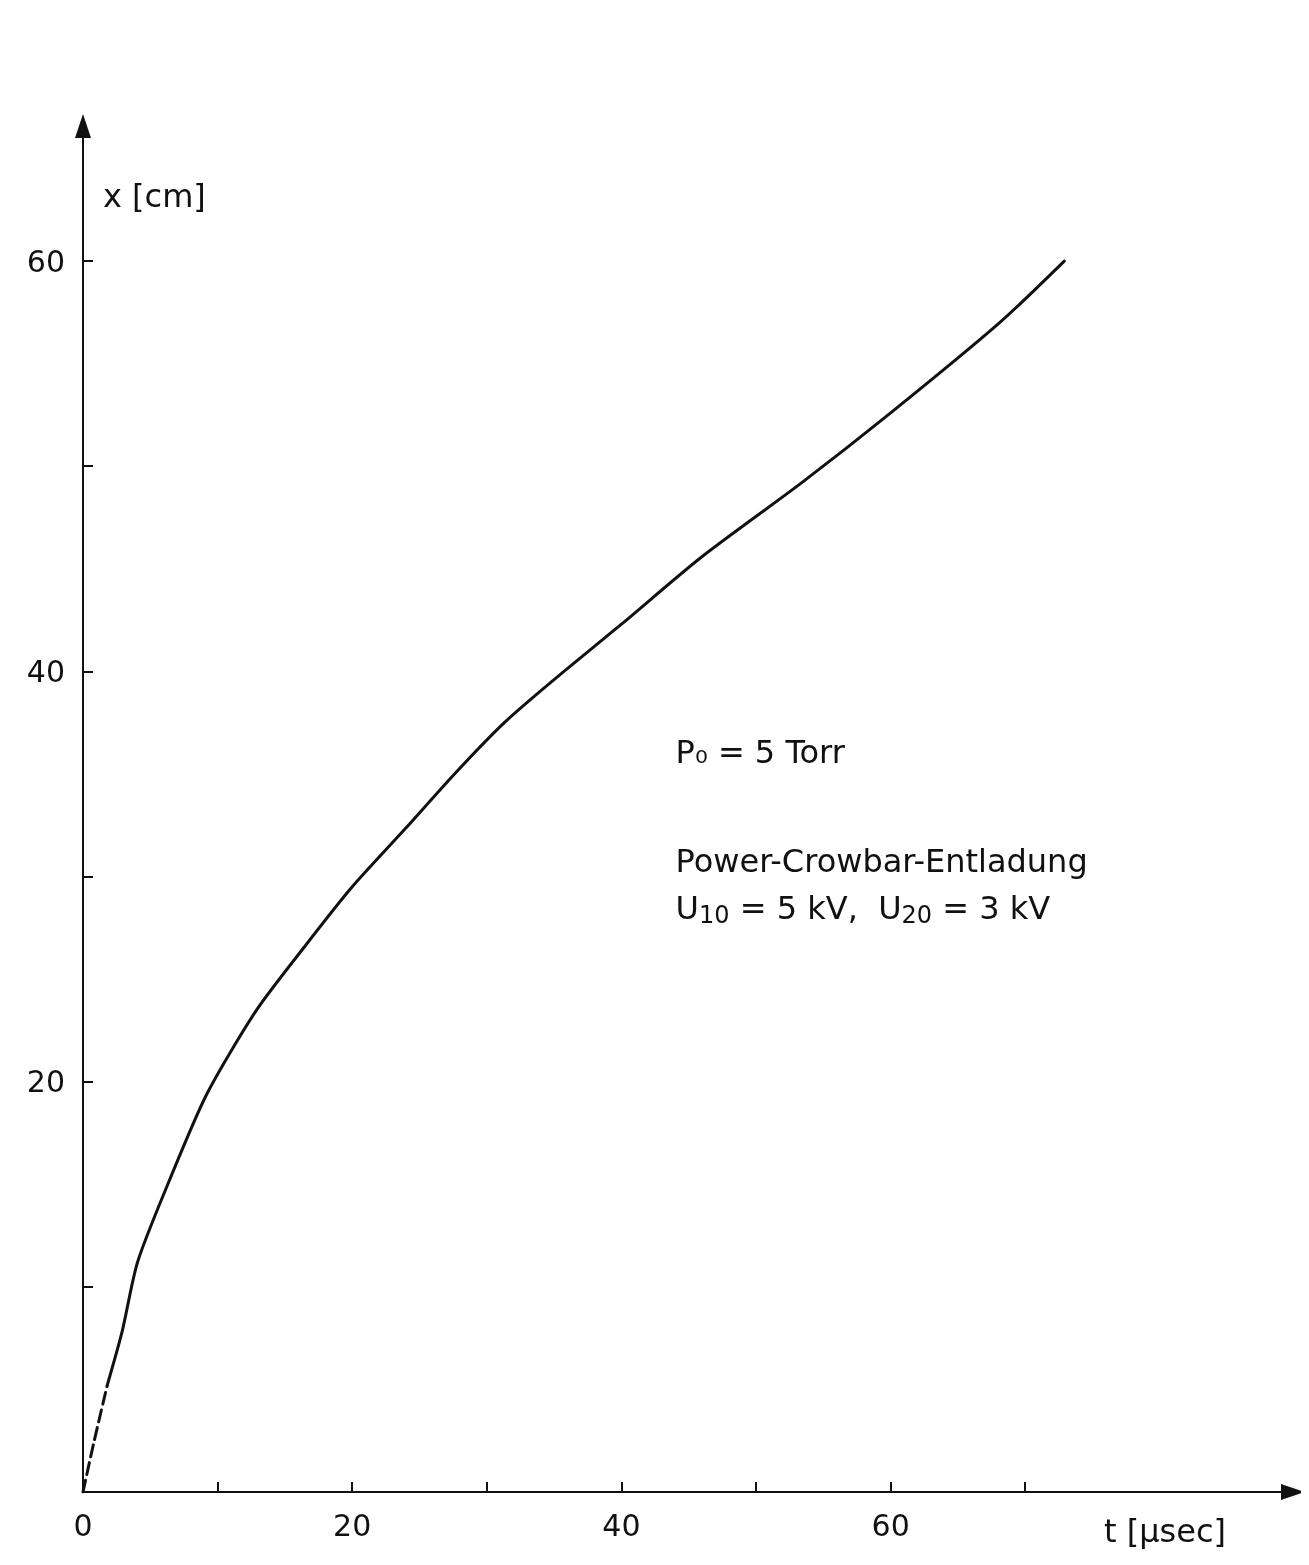 This screenshot has width=1309, height=1565. What do you see at coordinates (1165, 1531) in the screenshot?
I see `x-axis-title: t [μsec]` at bounding box center [1165, 1531].